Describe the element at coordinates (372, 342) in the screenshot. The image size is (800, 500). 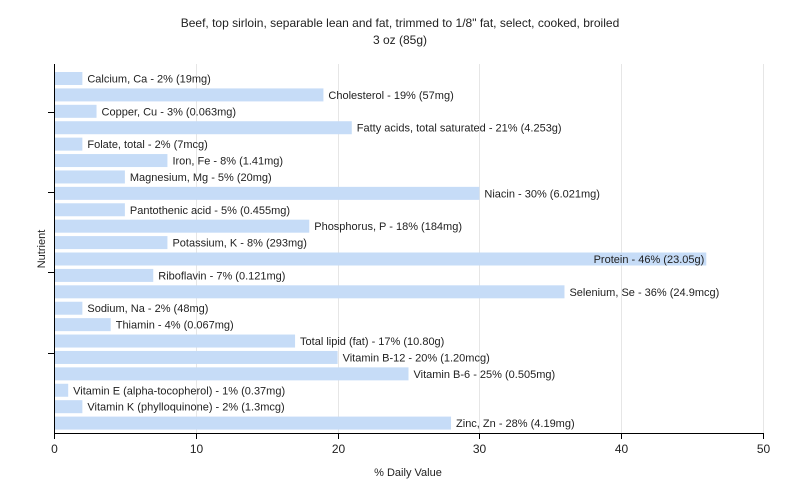
I see `bar-label-16: Total lipid (fat) - 17% (10.80g)` at that location.